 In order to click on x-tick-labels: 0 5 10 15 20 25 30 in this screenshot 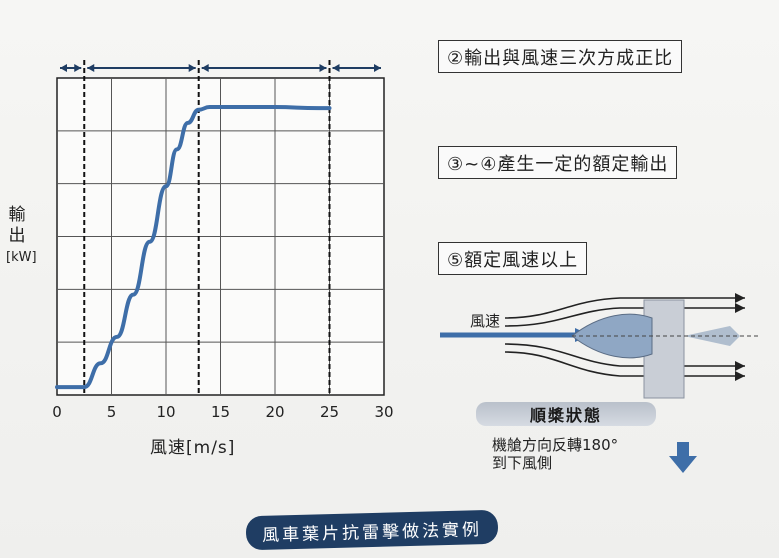, I will do `click(222, 412)`.